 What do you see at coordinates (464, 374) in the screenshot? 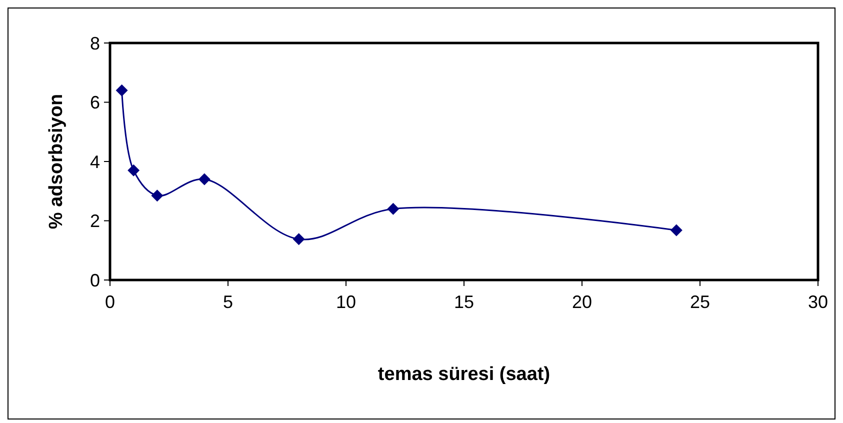
I see `x-axis-title: temas süresi (saat)` at bounding box center [464, 374].